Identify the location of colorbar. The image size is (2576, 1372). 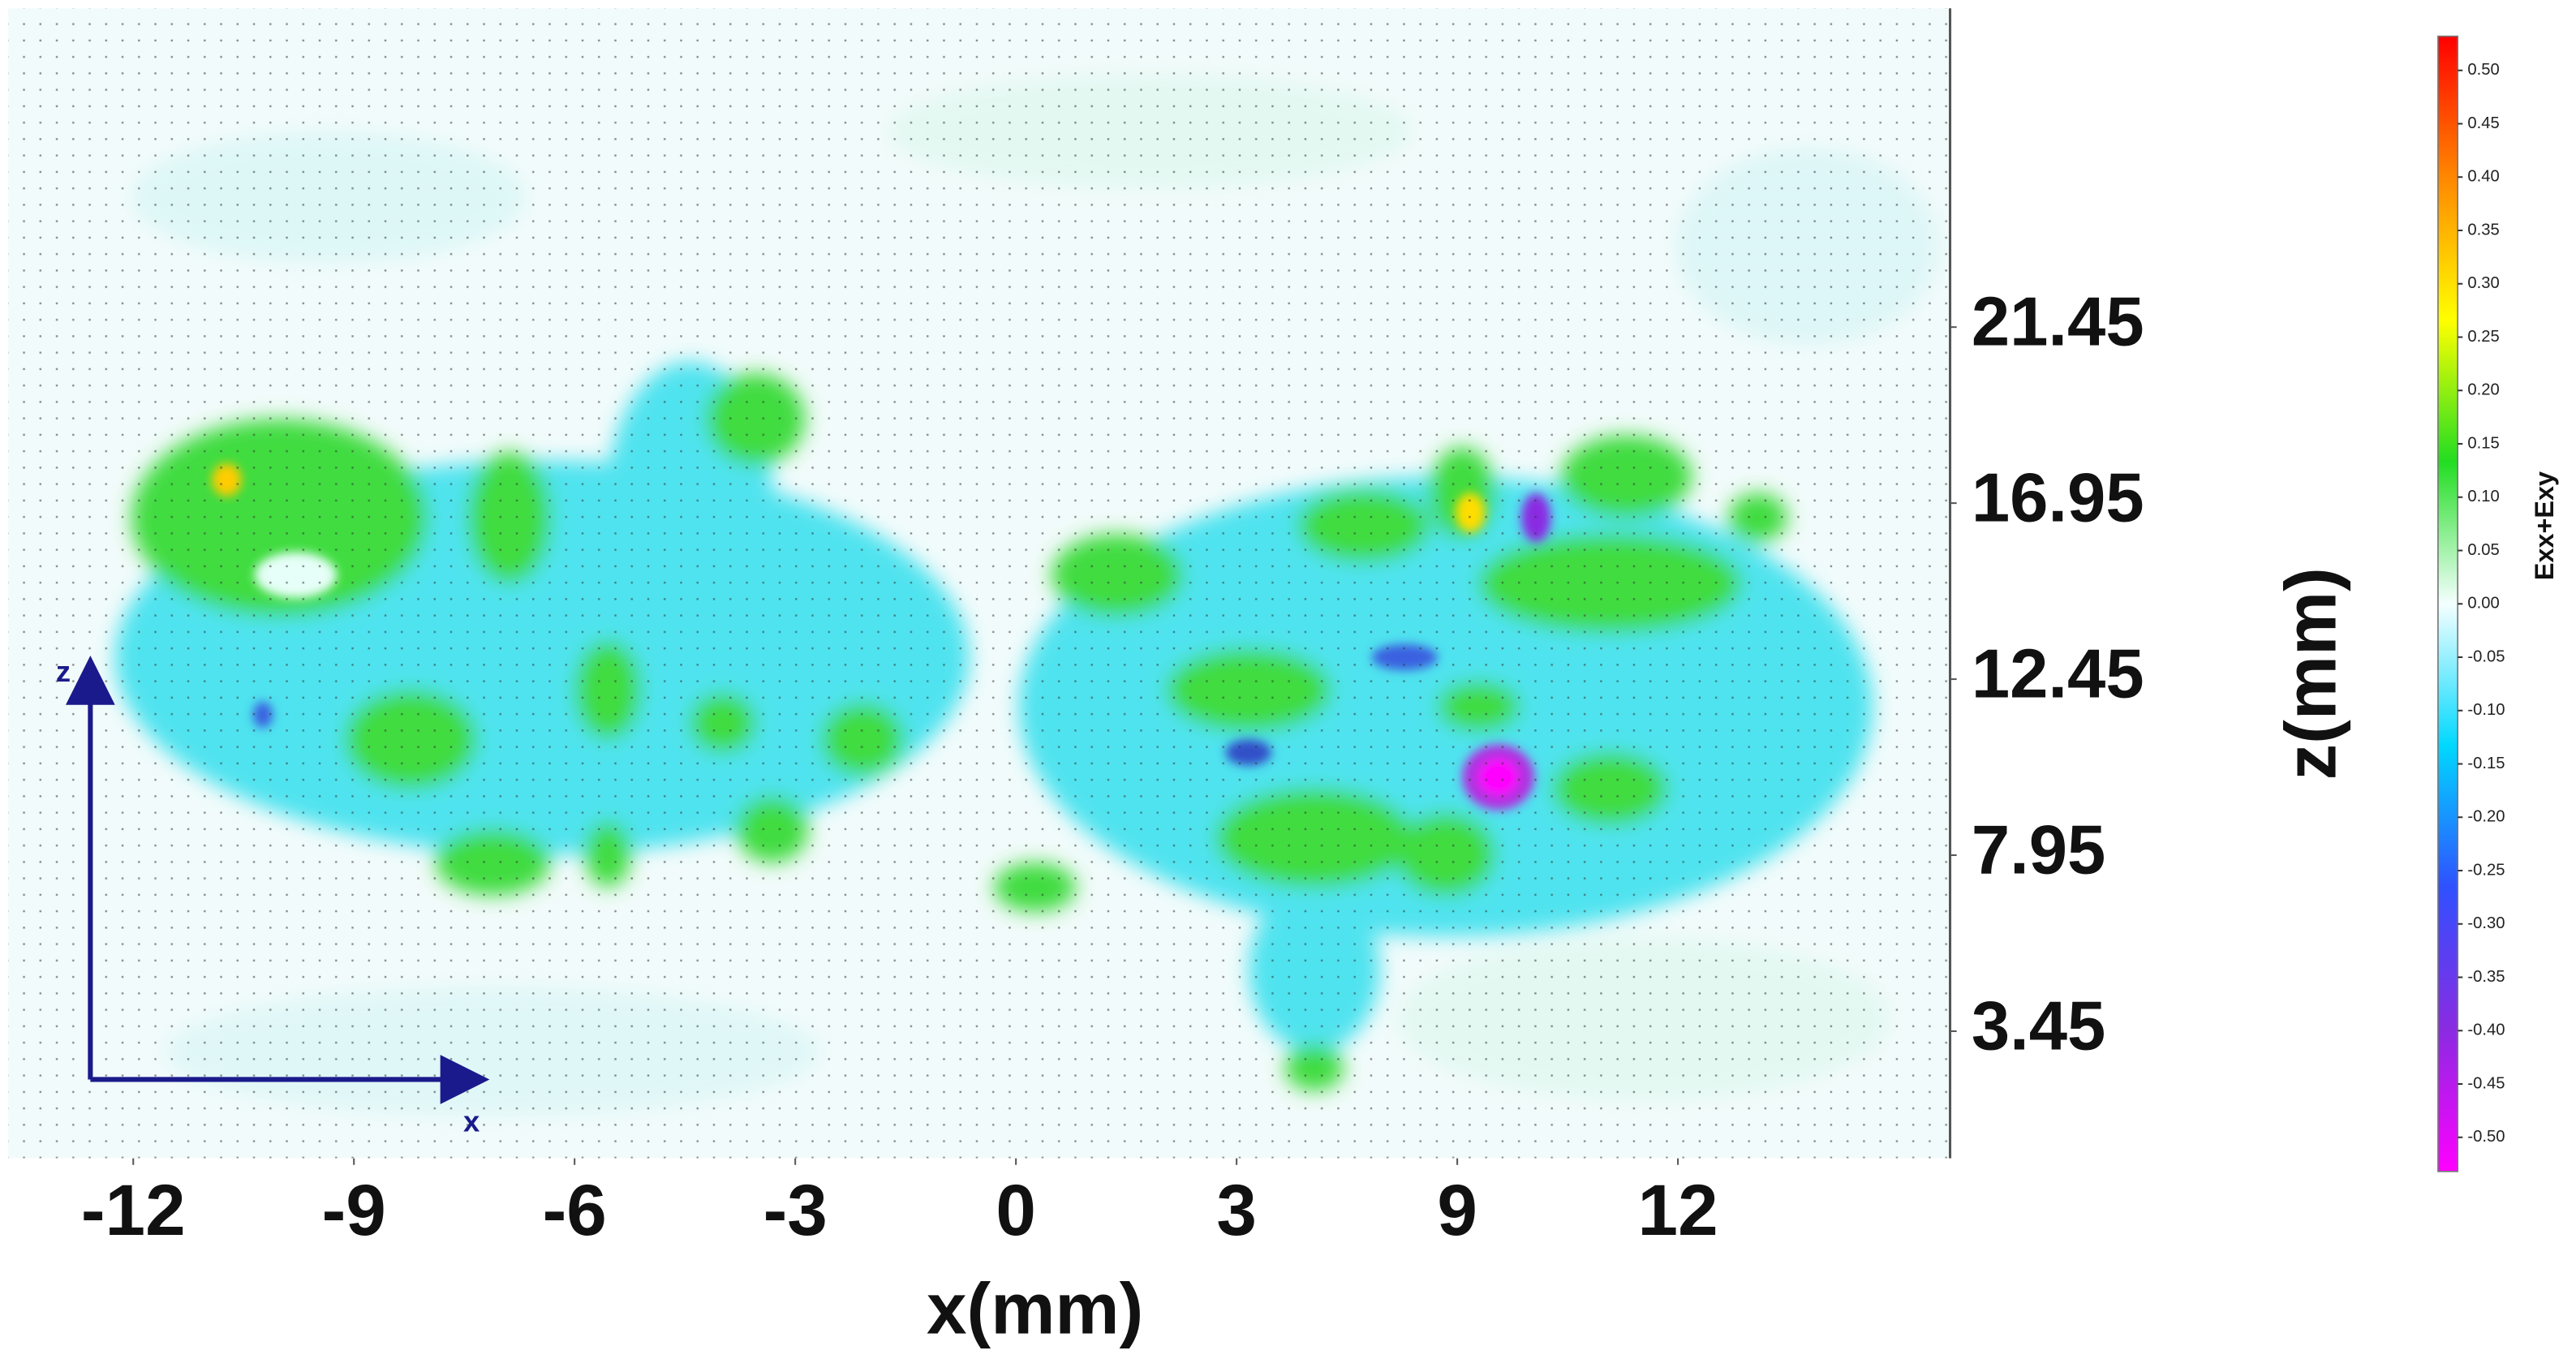
(2448, 603).